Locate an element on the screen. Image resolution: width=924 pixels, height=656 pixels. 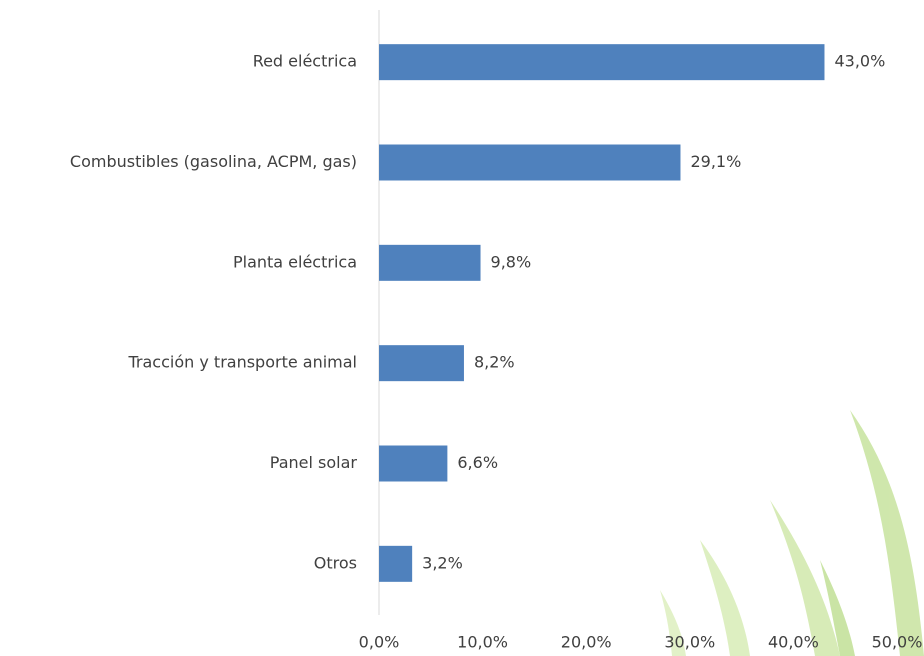
value-label: 29,1% is located at coordinates (715, 161).